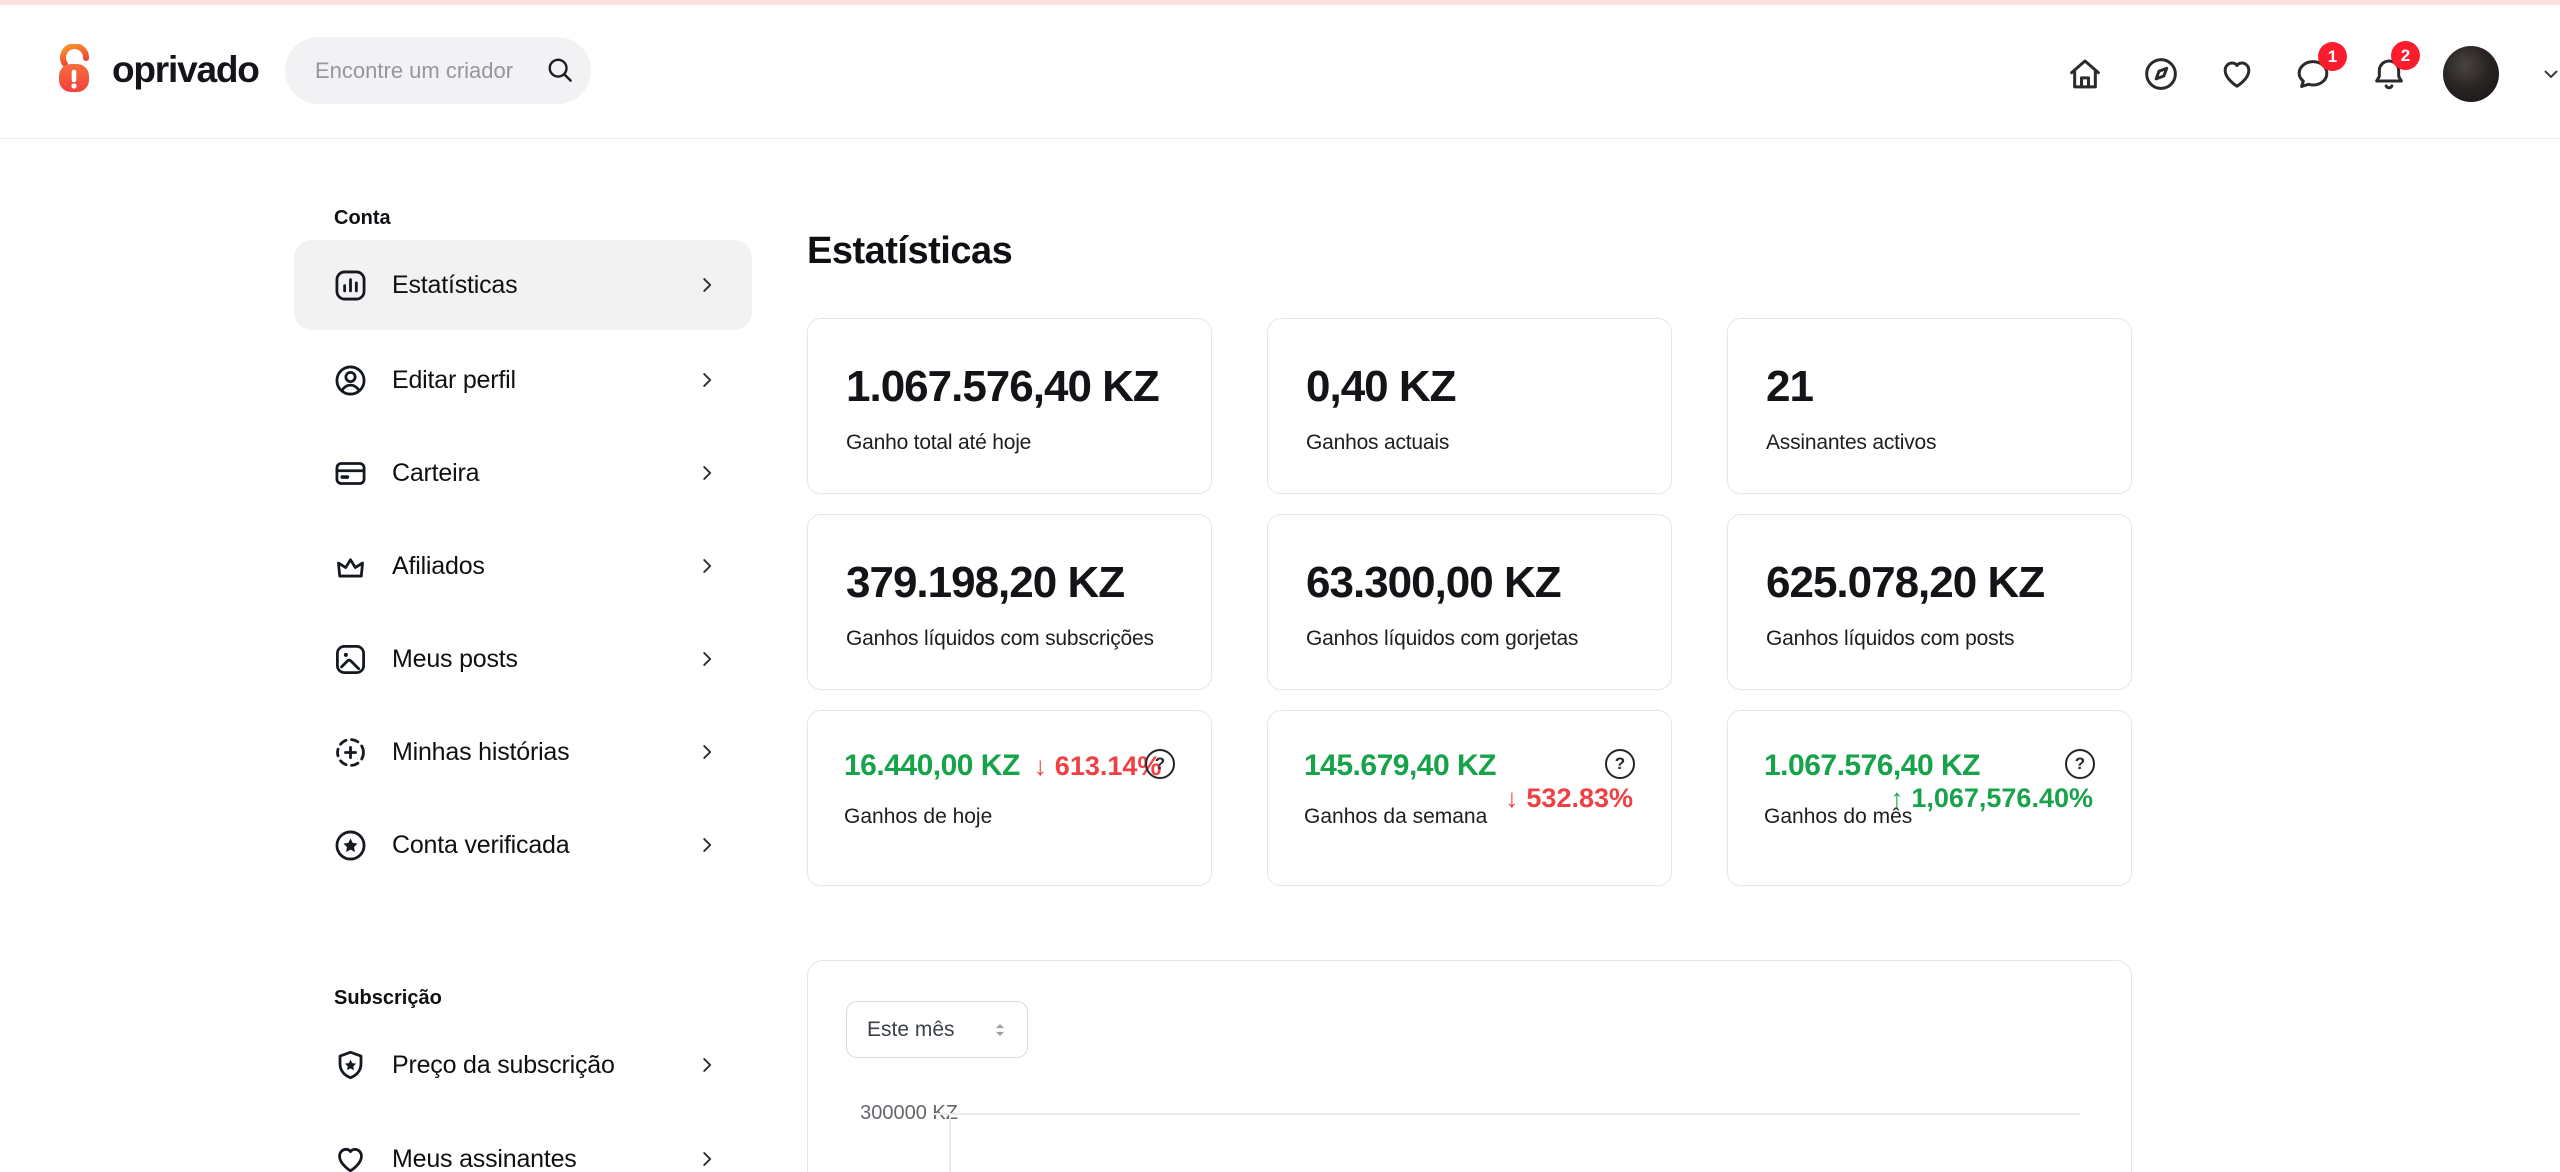  What do you see at coordinates (2085, 74) in the screenshot?
I see `home-icon` at bounding box center [2085, 74].